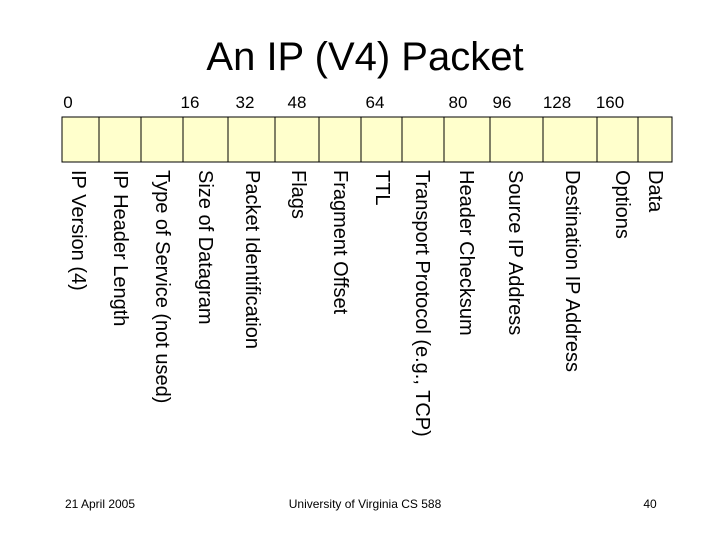 Image resolution: width=720 pixels, height=545 pixels. I want to click on bit-offset: 160, so click(610, 102).